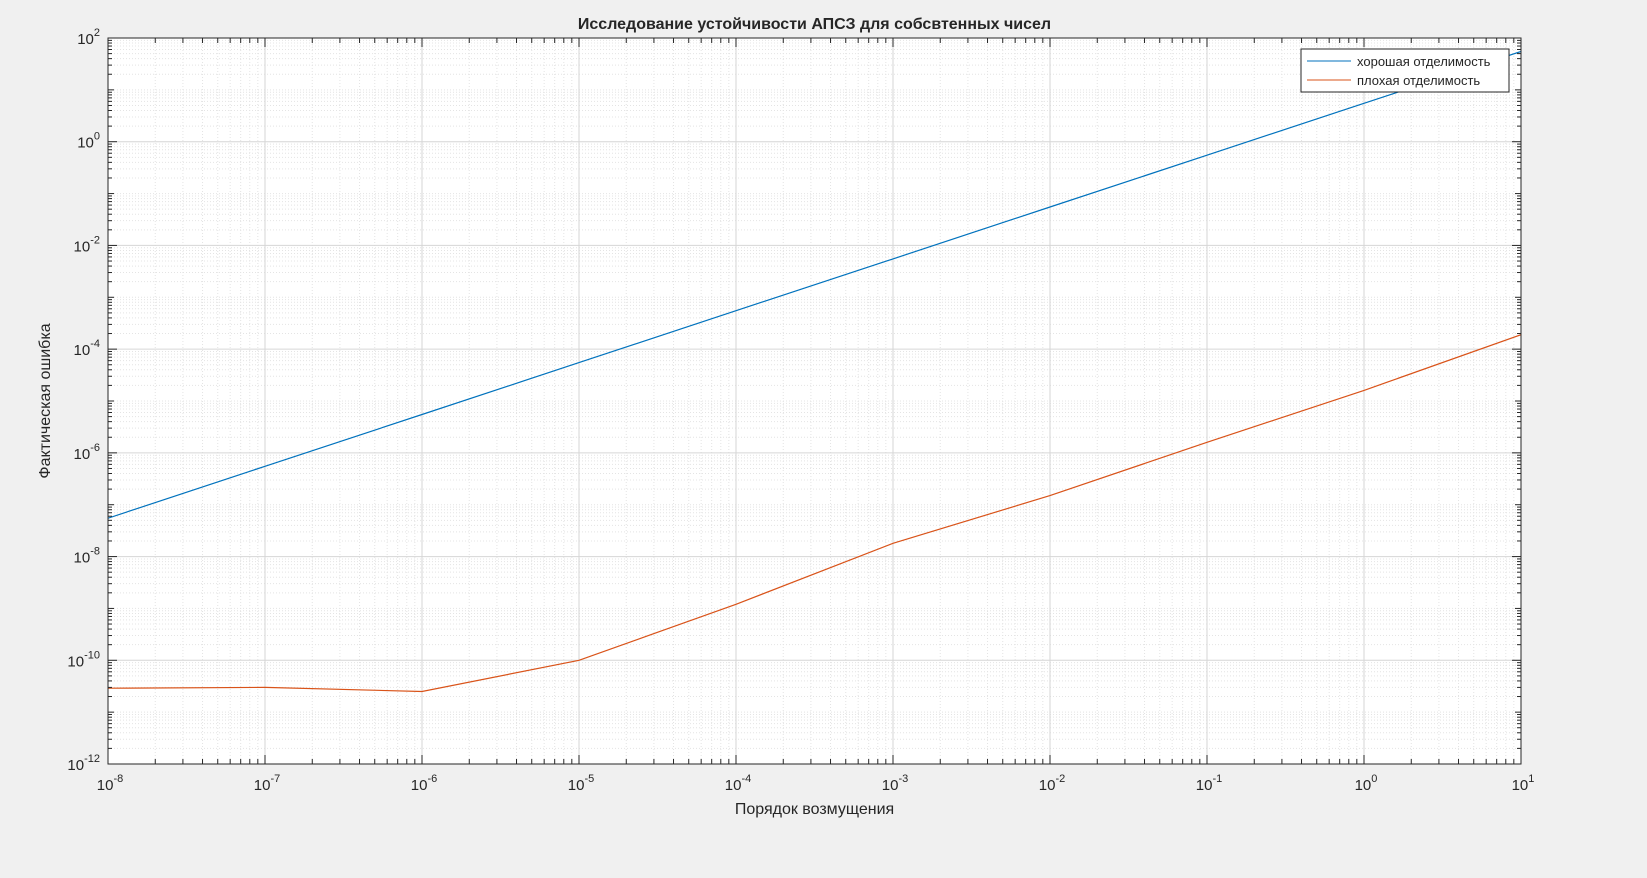 The height and width of the screenshot is (878, 1647). I want to click on y-tick-exponent: -6, so click(95, 448).